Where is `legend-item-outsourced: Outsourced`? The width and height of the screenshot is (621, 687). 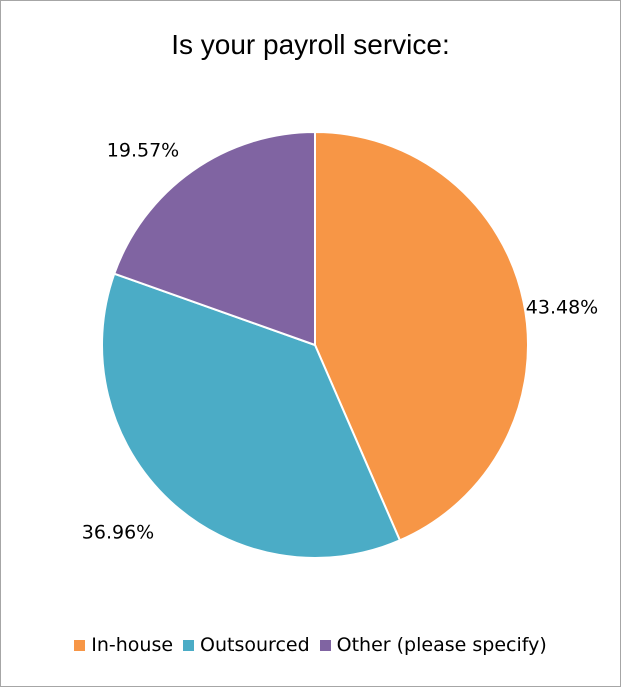 legend-item-outsourced: Outsourced is located at coordinates (246, 645).